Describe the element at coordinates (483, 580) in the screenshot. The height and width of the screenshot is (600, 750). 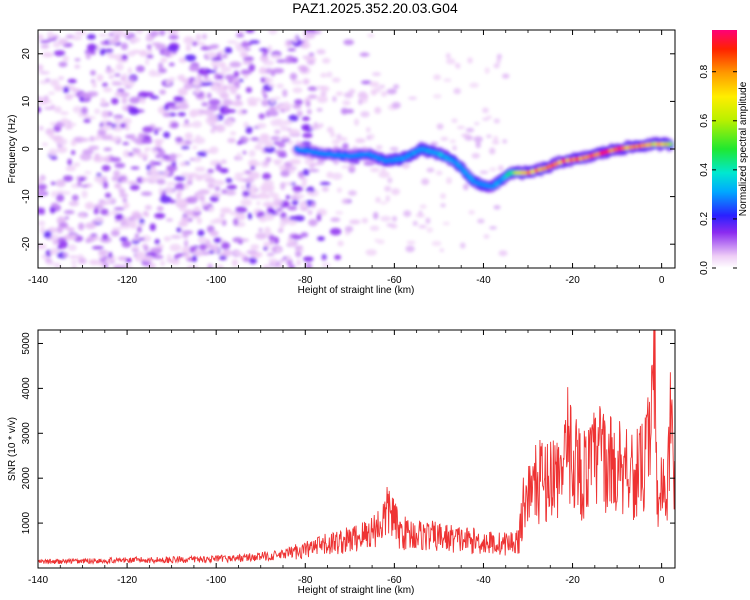
I see `snr-x-tick-label: -40` at that location.